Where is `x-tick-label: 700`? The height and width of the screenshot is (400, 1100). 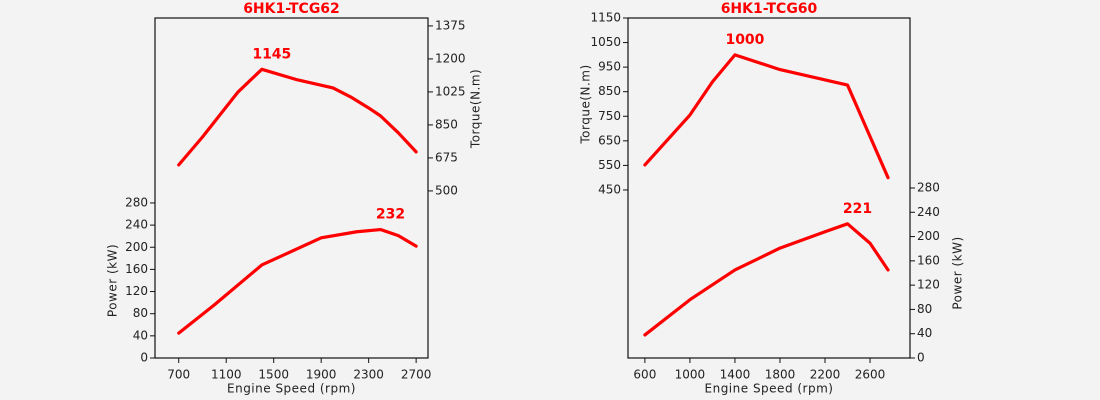 x-tick-label: 700 is located at coordinates (178, 375).